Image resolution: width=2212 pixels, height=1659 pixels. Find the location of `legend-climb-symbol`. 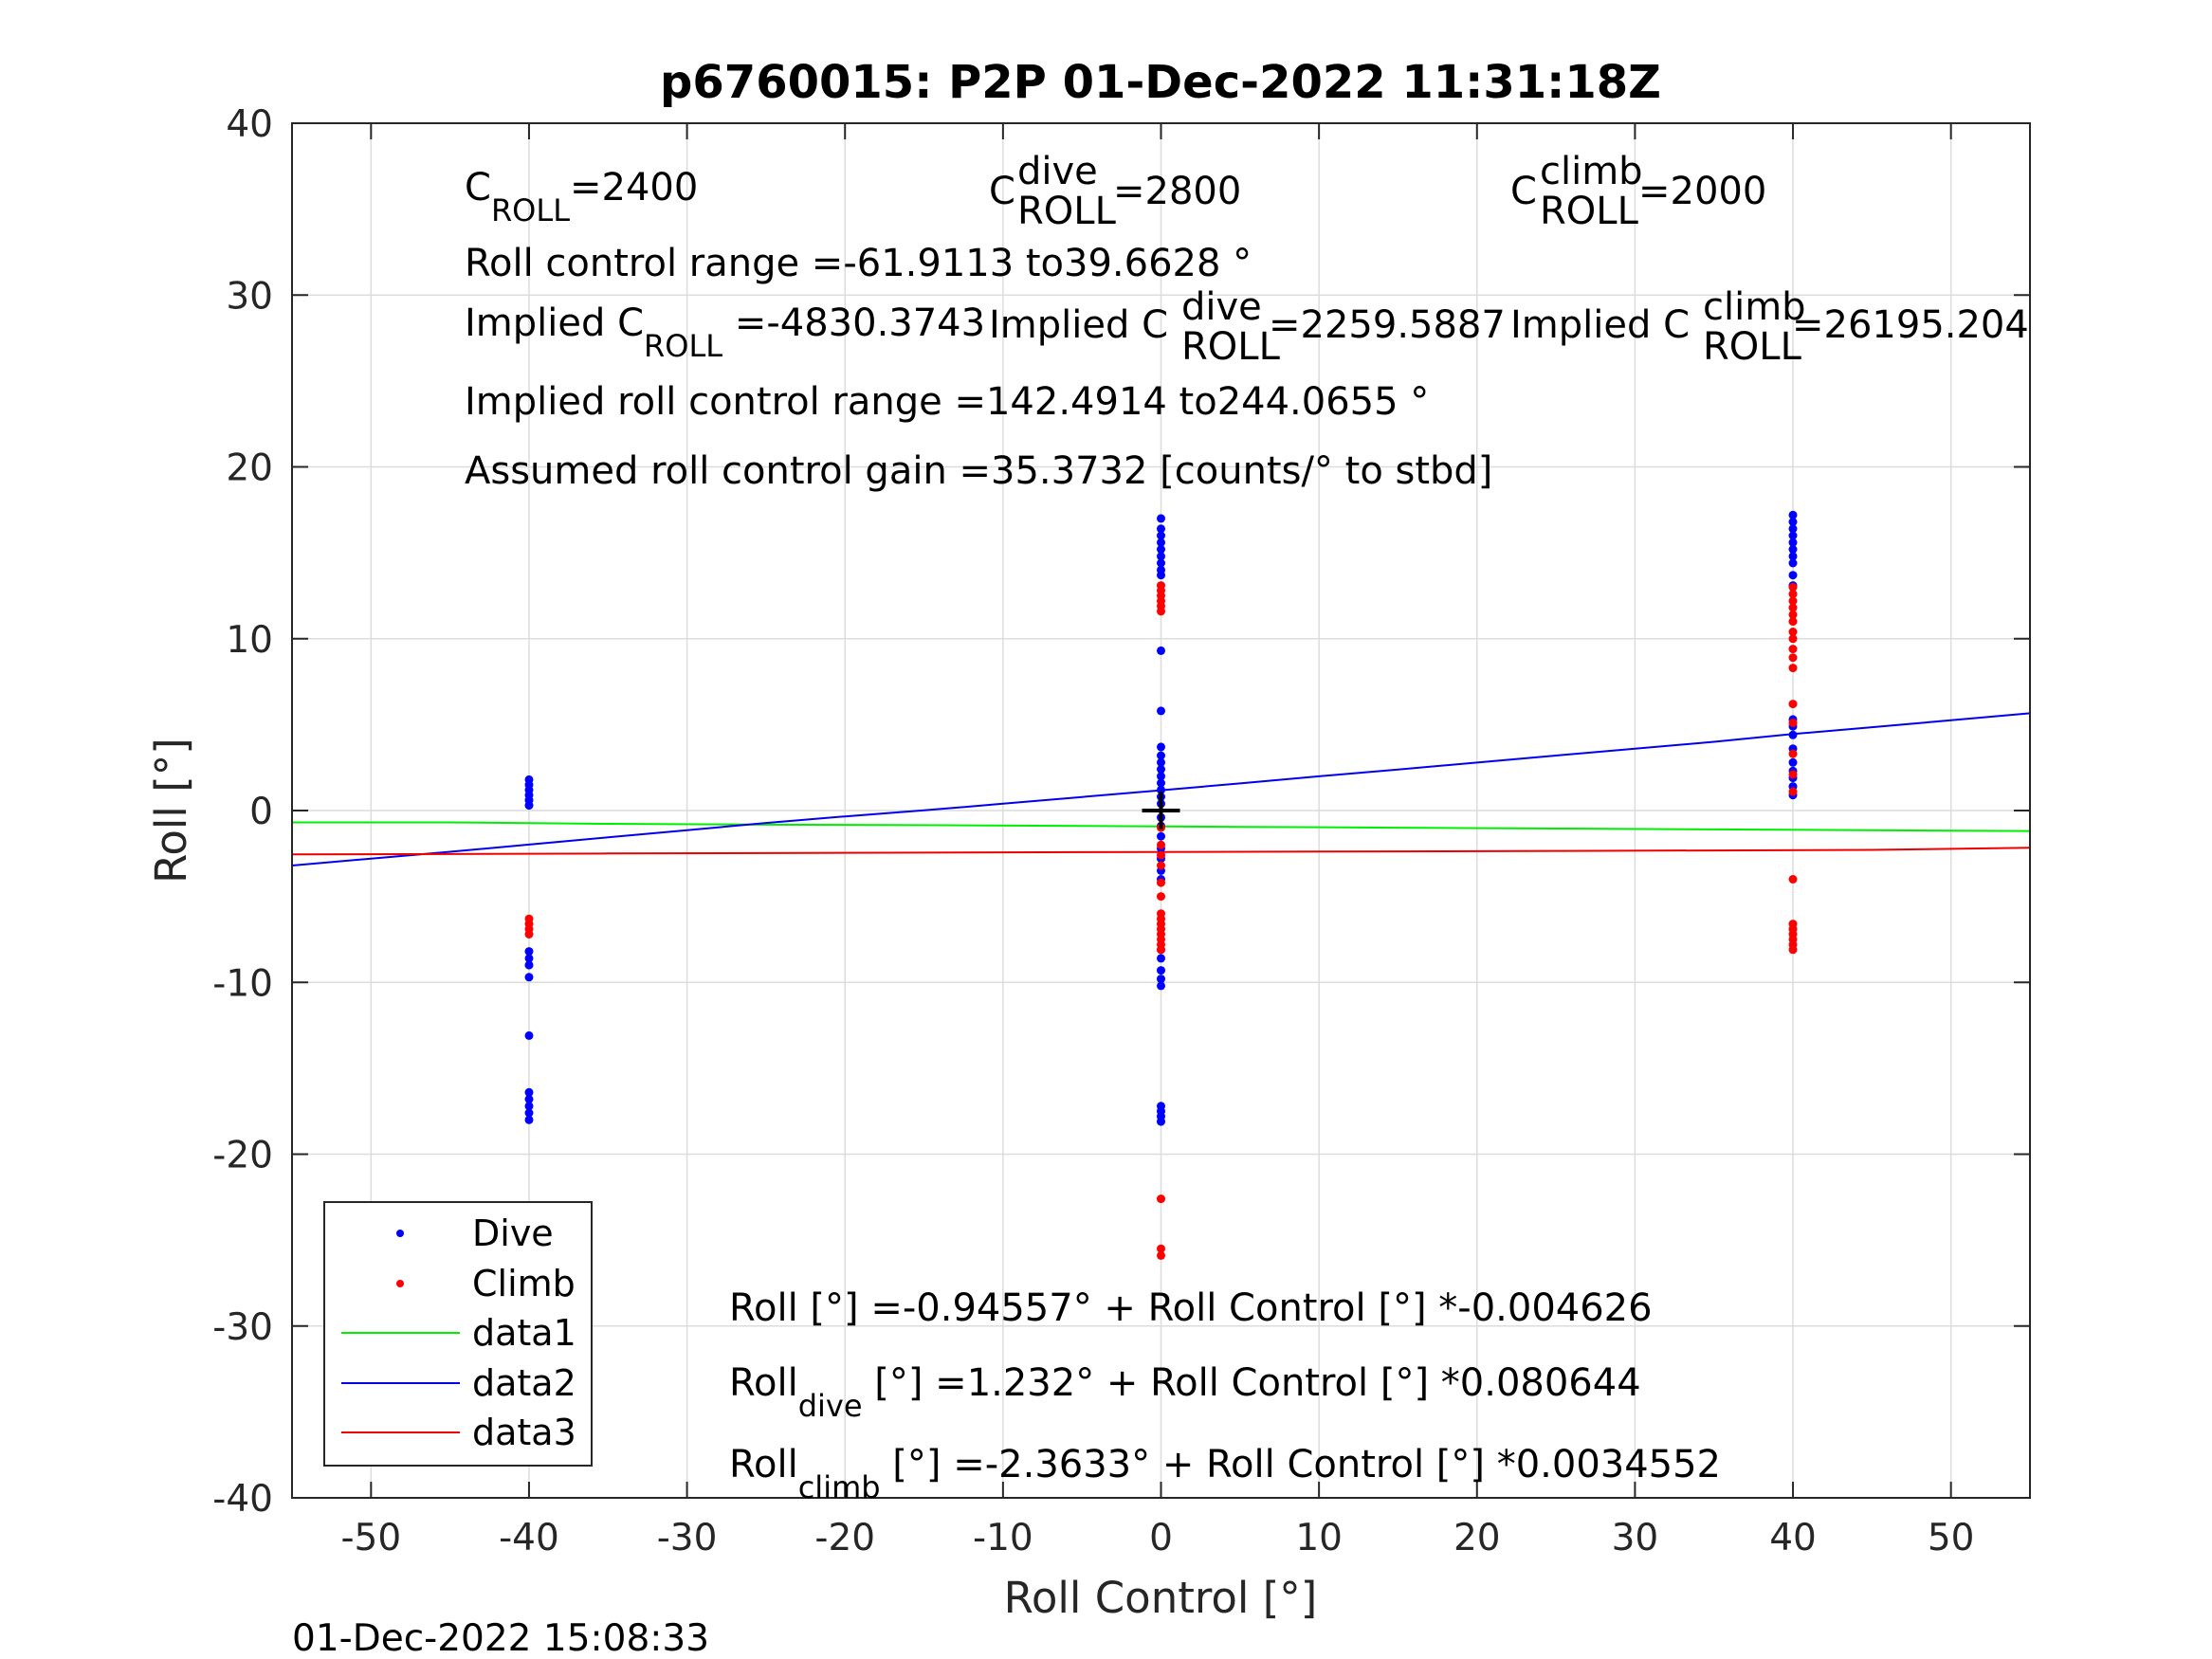

legend-climb-symbol is located at coordinates (400, 1283).